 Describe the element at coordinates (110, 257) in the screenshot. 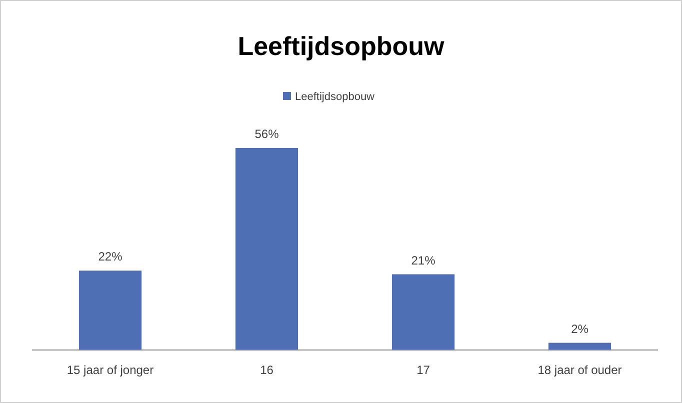

I see `data-label: 22%` at that location.